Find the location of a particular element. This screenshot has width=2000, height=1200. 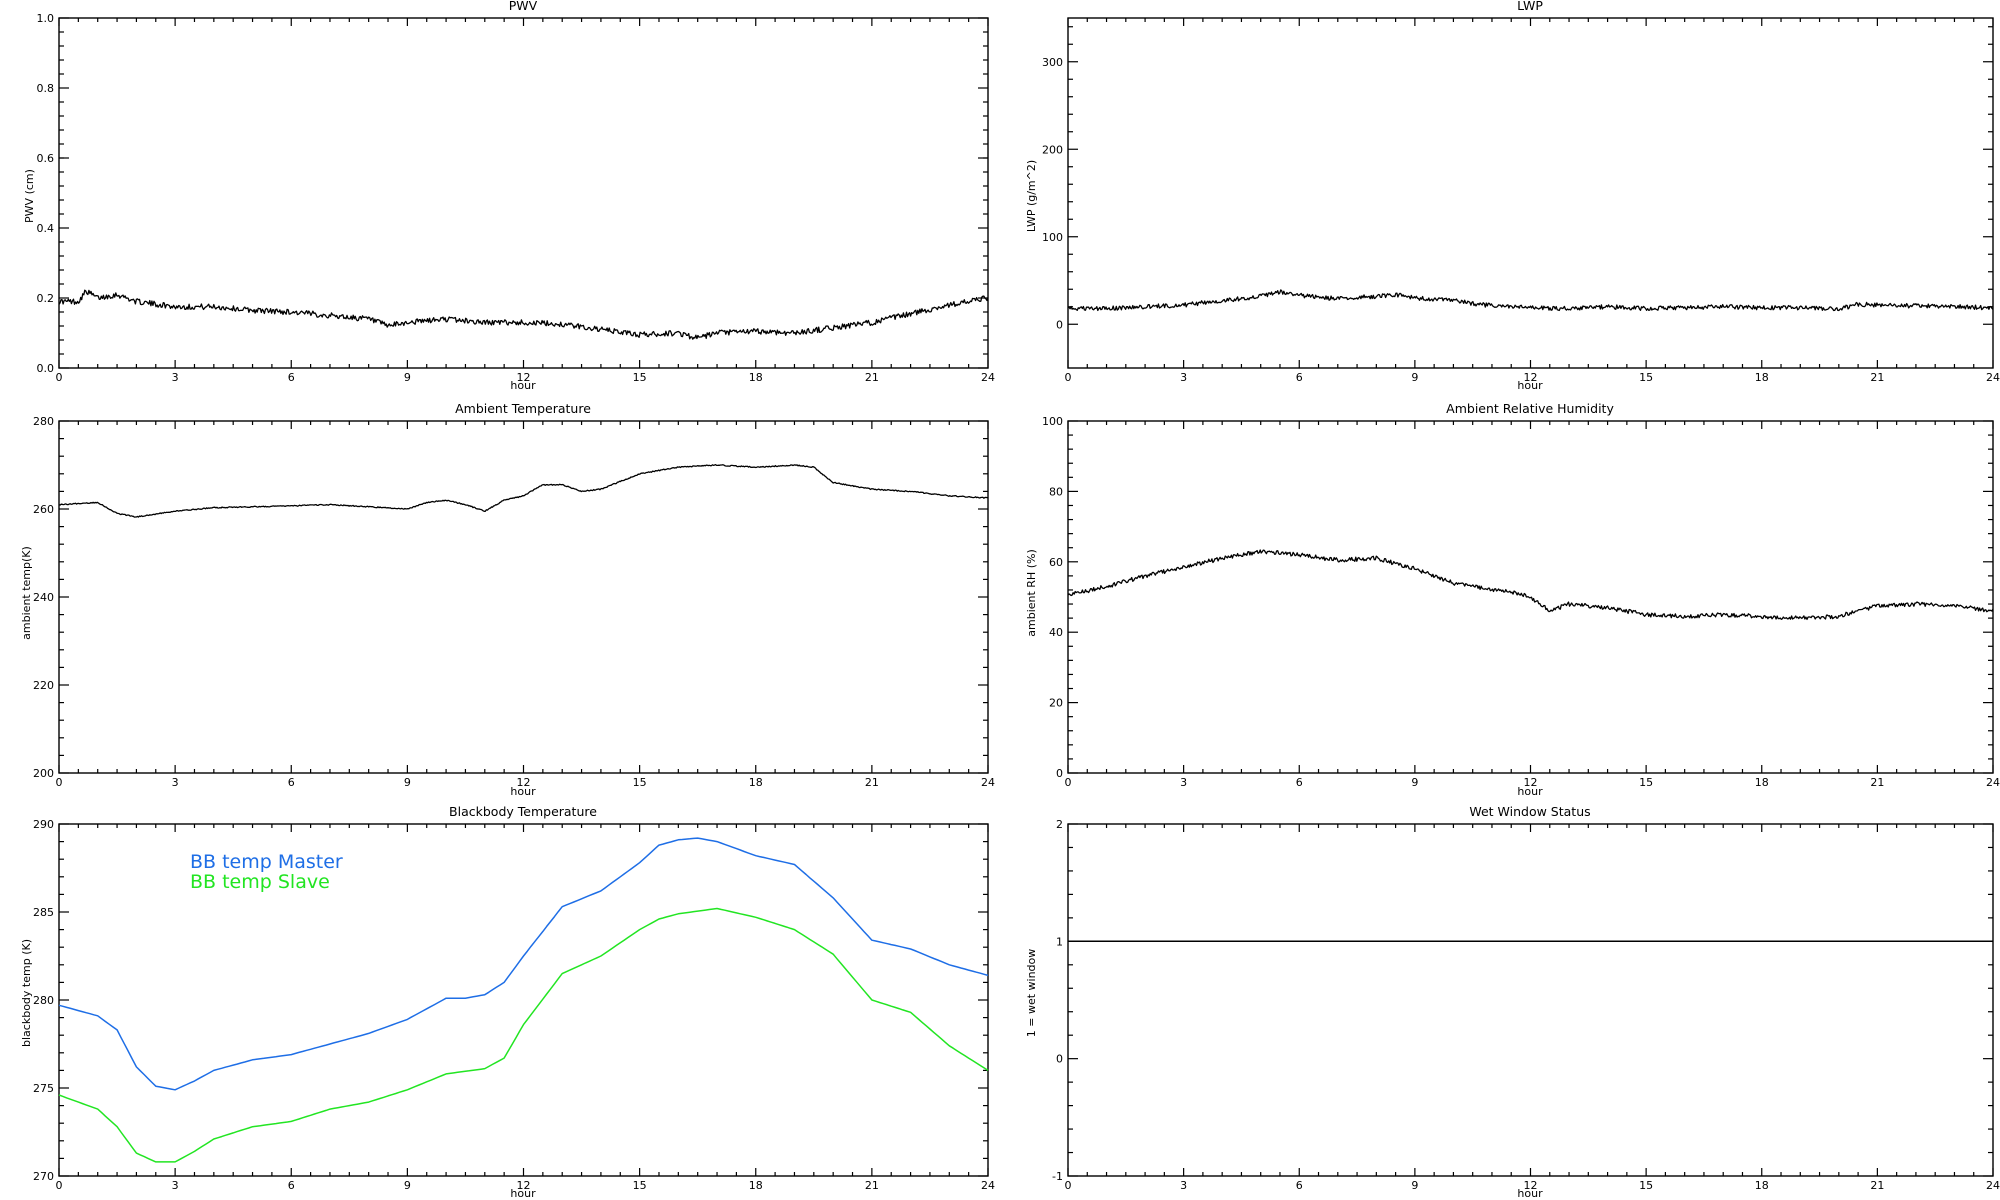

y-tick-label: 280 is located at coordinates (43, 421).